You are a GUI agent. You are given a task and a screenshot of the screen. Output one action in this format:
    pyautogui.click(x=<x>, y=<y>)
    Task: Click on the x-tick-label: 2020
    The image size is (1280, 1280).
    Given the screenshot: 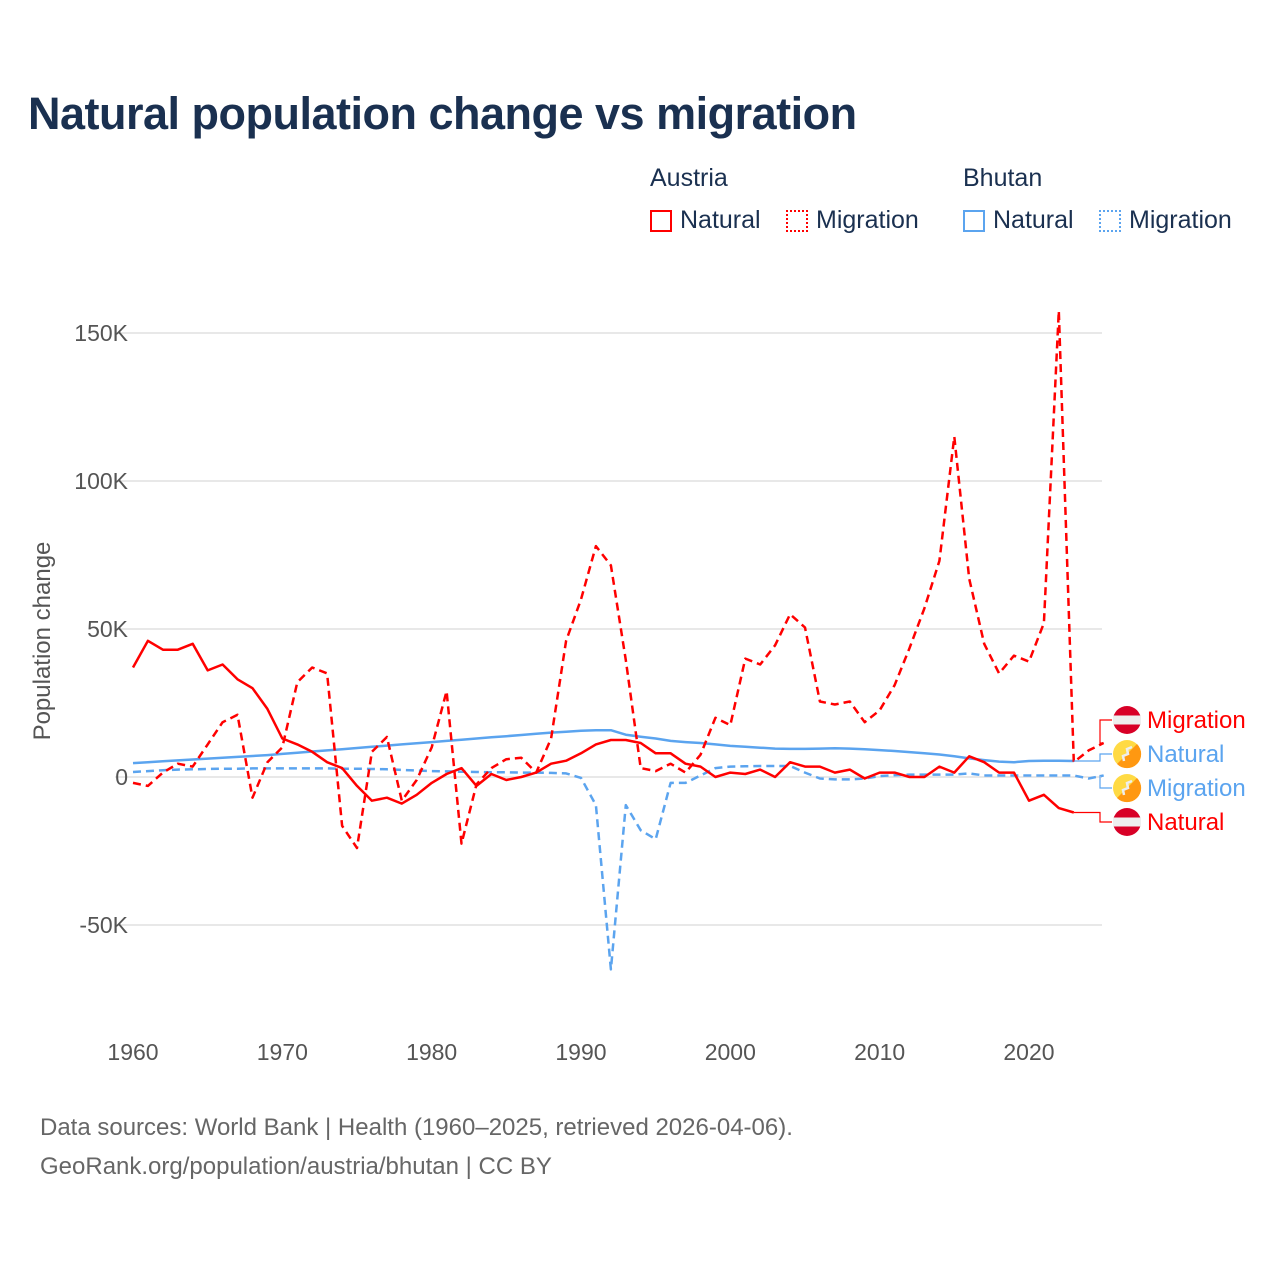 What is the action you would take?
    pyautogui.click(x=1028, y=1052)
    